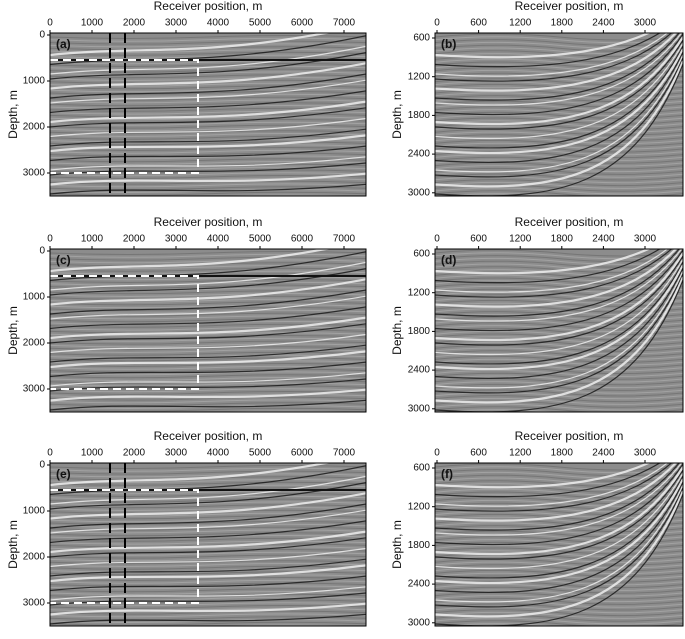 This screenshot has width=685, height=639. What do you see at coordinates (34, 557) in the screenshot?
I see `y-tick-label: 2000` at bounding box center [34, 557].